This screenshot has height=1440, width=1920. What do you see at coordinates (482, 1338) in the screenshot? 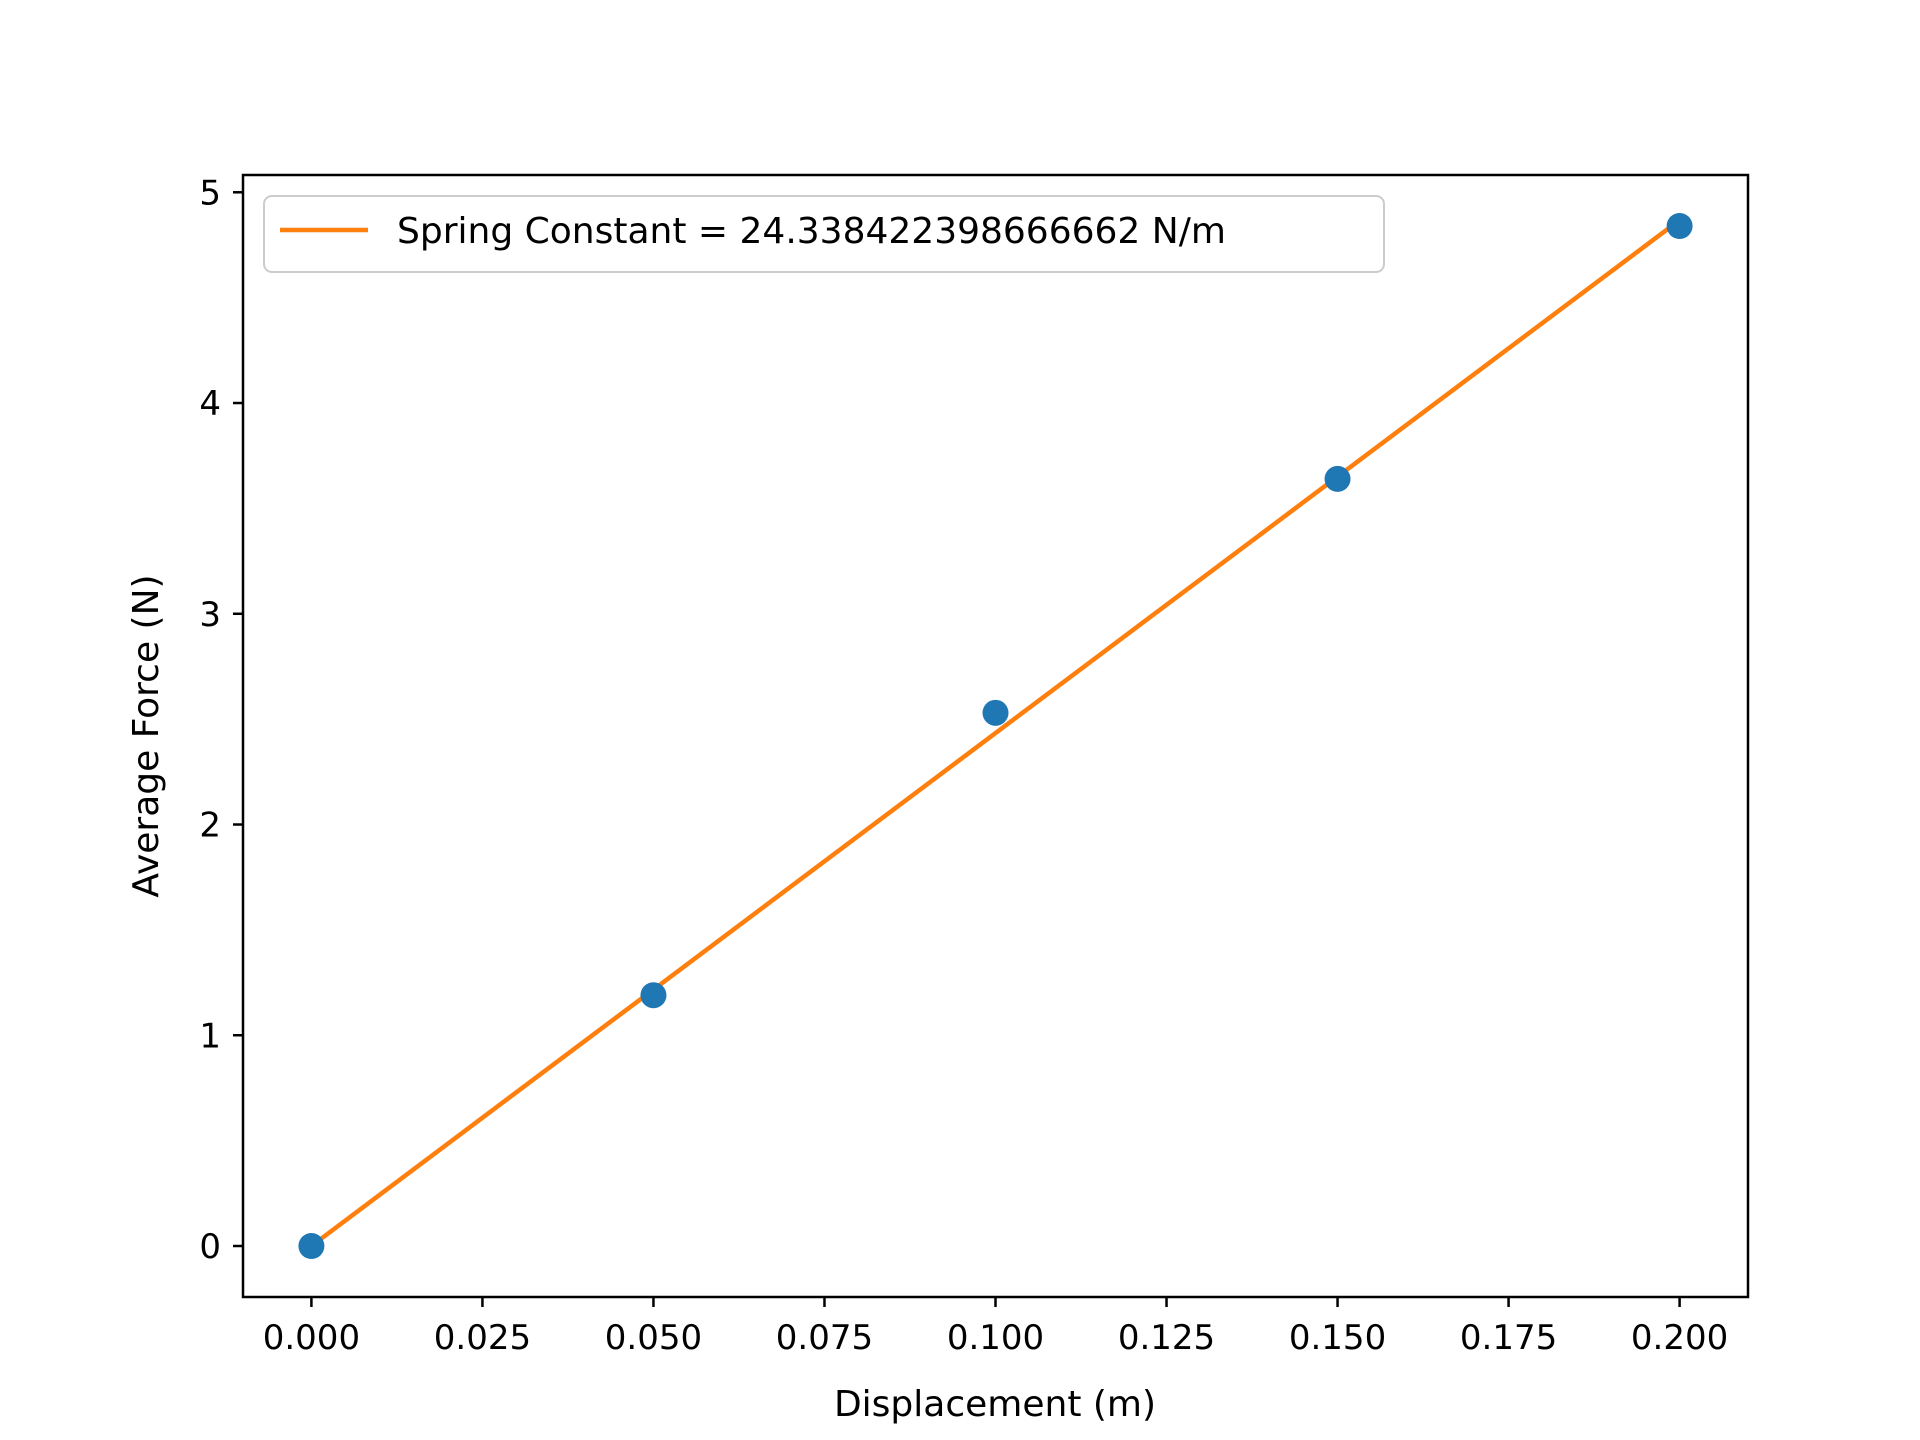
I see `x-tick-label: 0.025` at bounding box center [482, 1338].